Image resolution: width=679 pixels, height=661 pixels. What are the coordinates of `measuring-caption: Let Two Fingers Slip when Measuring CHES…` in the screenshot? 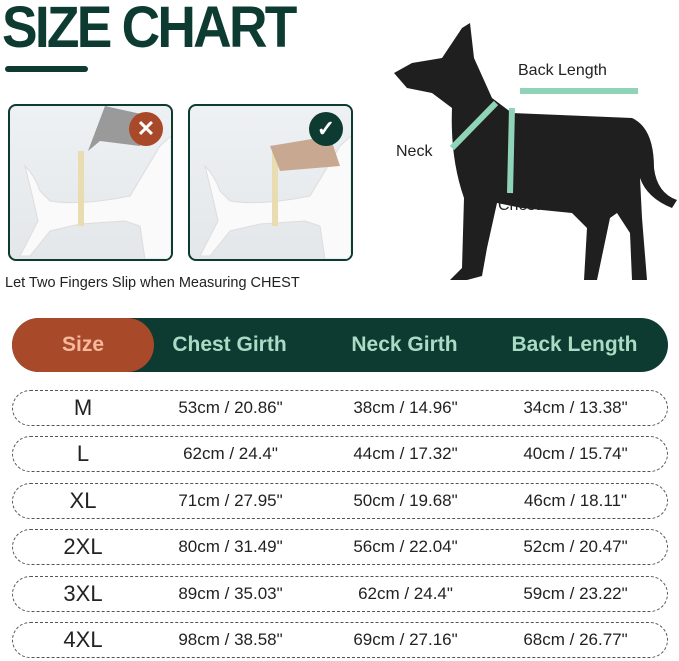 It's located at (152, 283).